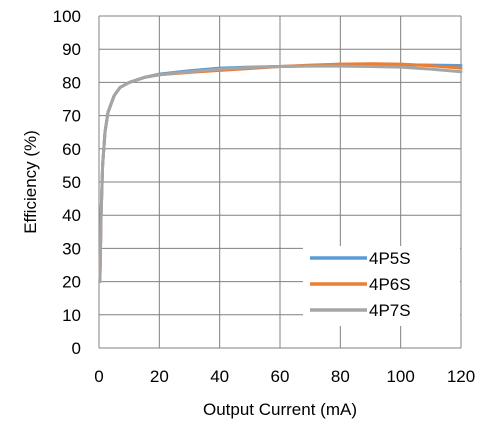 Image resolution: width=483 pixels, height=422 pixels. Describe the element at coordinates (390, 284) in the screenshot. I see `legend-label: 4P6S` at that location.